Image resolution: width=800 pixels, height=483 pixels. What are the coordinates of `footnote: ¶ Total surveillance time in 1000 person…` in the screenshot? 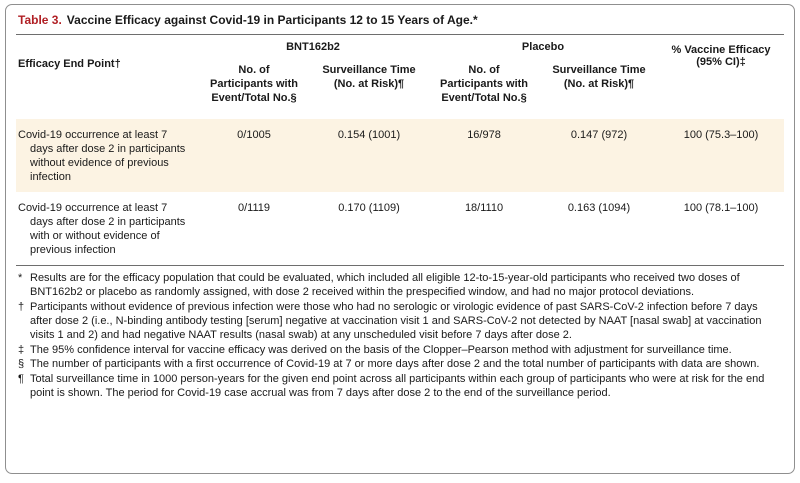 It's located at (400, 387).